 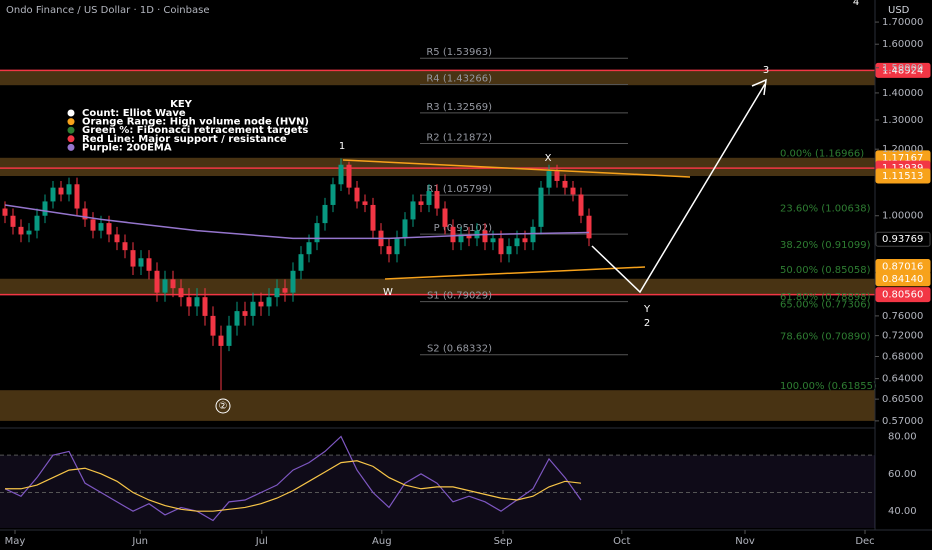 I want to click on y-tick-label: 1.30000, so click(x=902, y=120).